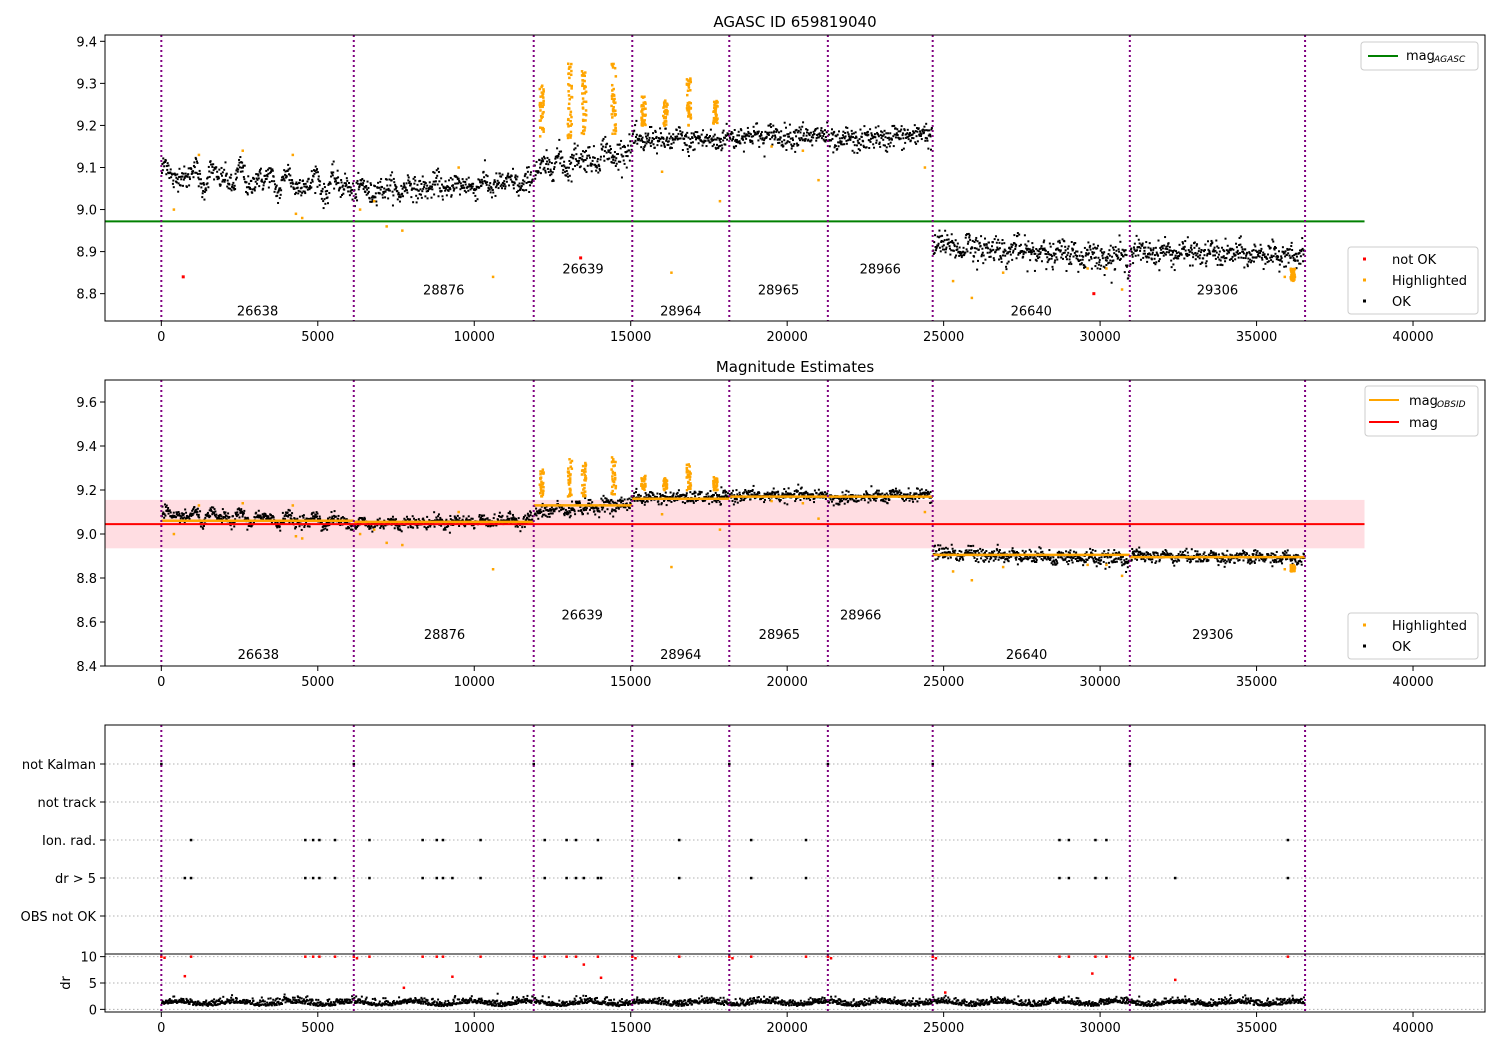  I want to click on top-ok-points, so click(733, 201).